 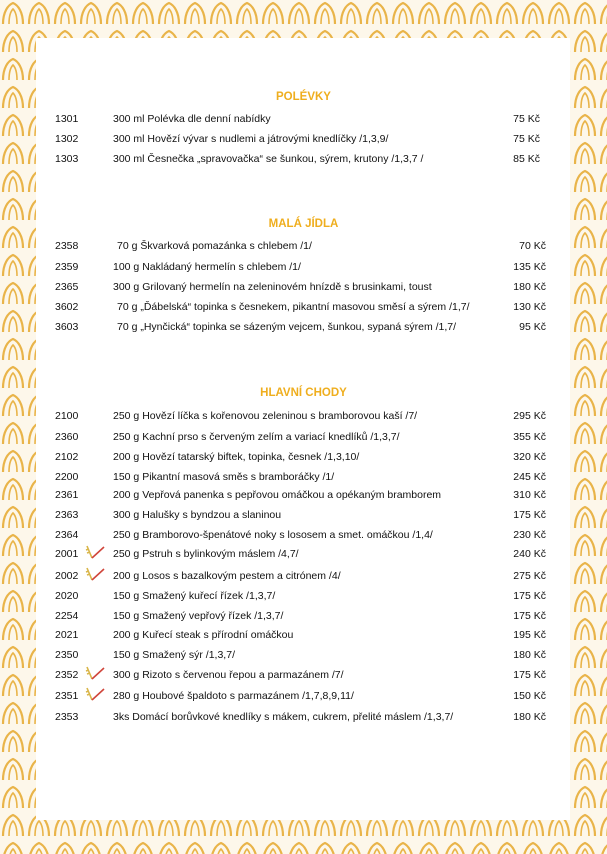 What do you see at coordinates (174, 655) in the screenshot?
I see `item-text: 150 g Smažený sýr /1,3,7/` at bounding box center [174, 655].